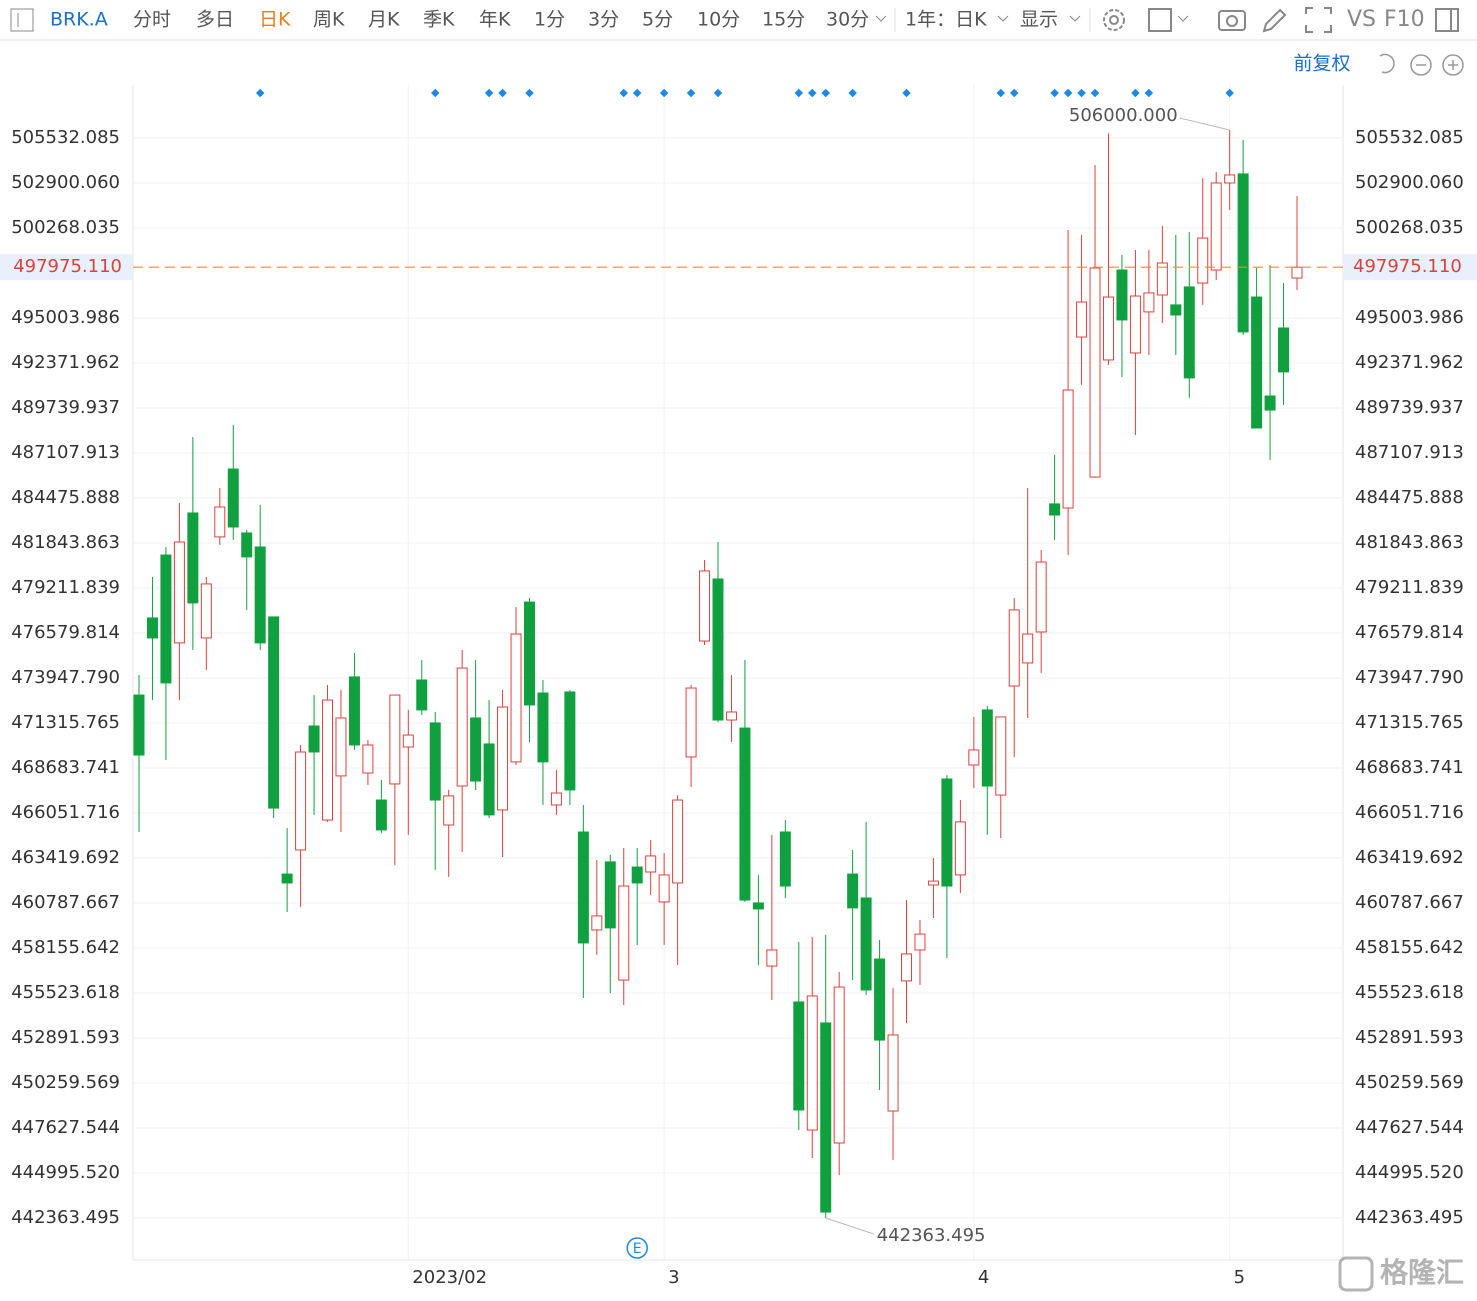 The height and width of the screenshot is (1301, 1477). Describe the element at coordinates (1421, 65) in the screenshot. I see `zoom-out-icon` at that location.